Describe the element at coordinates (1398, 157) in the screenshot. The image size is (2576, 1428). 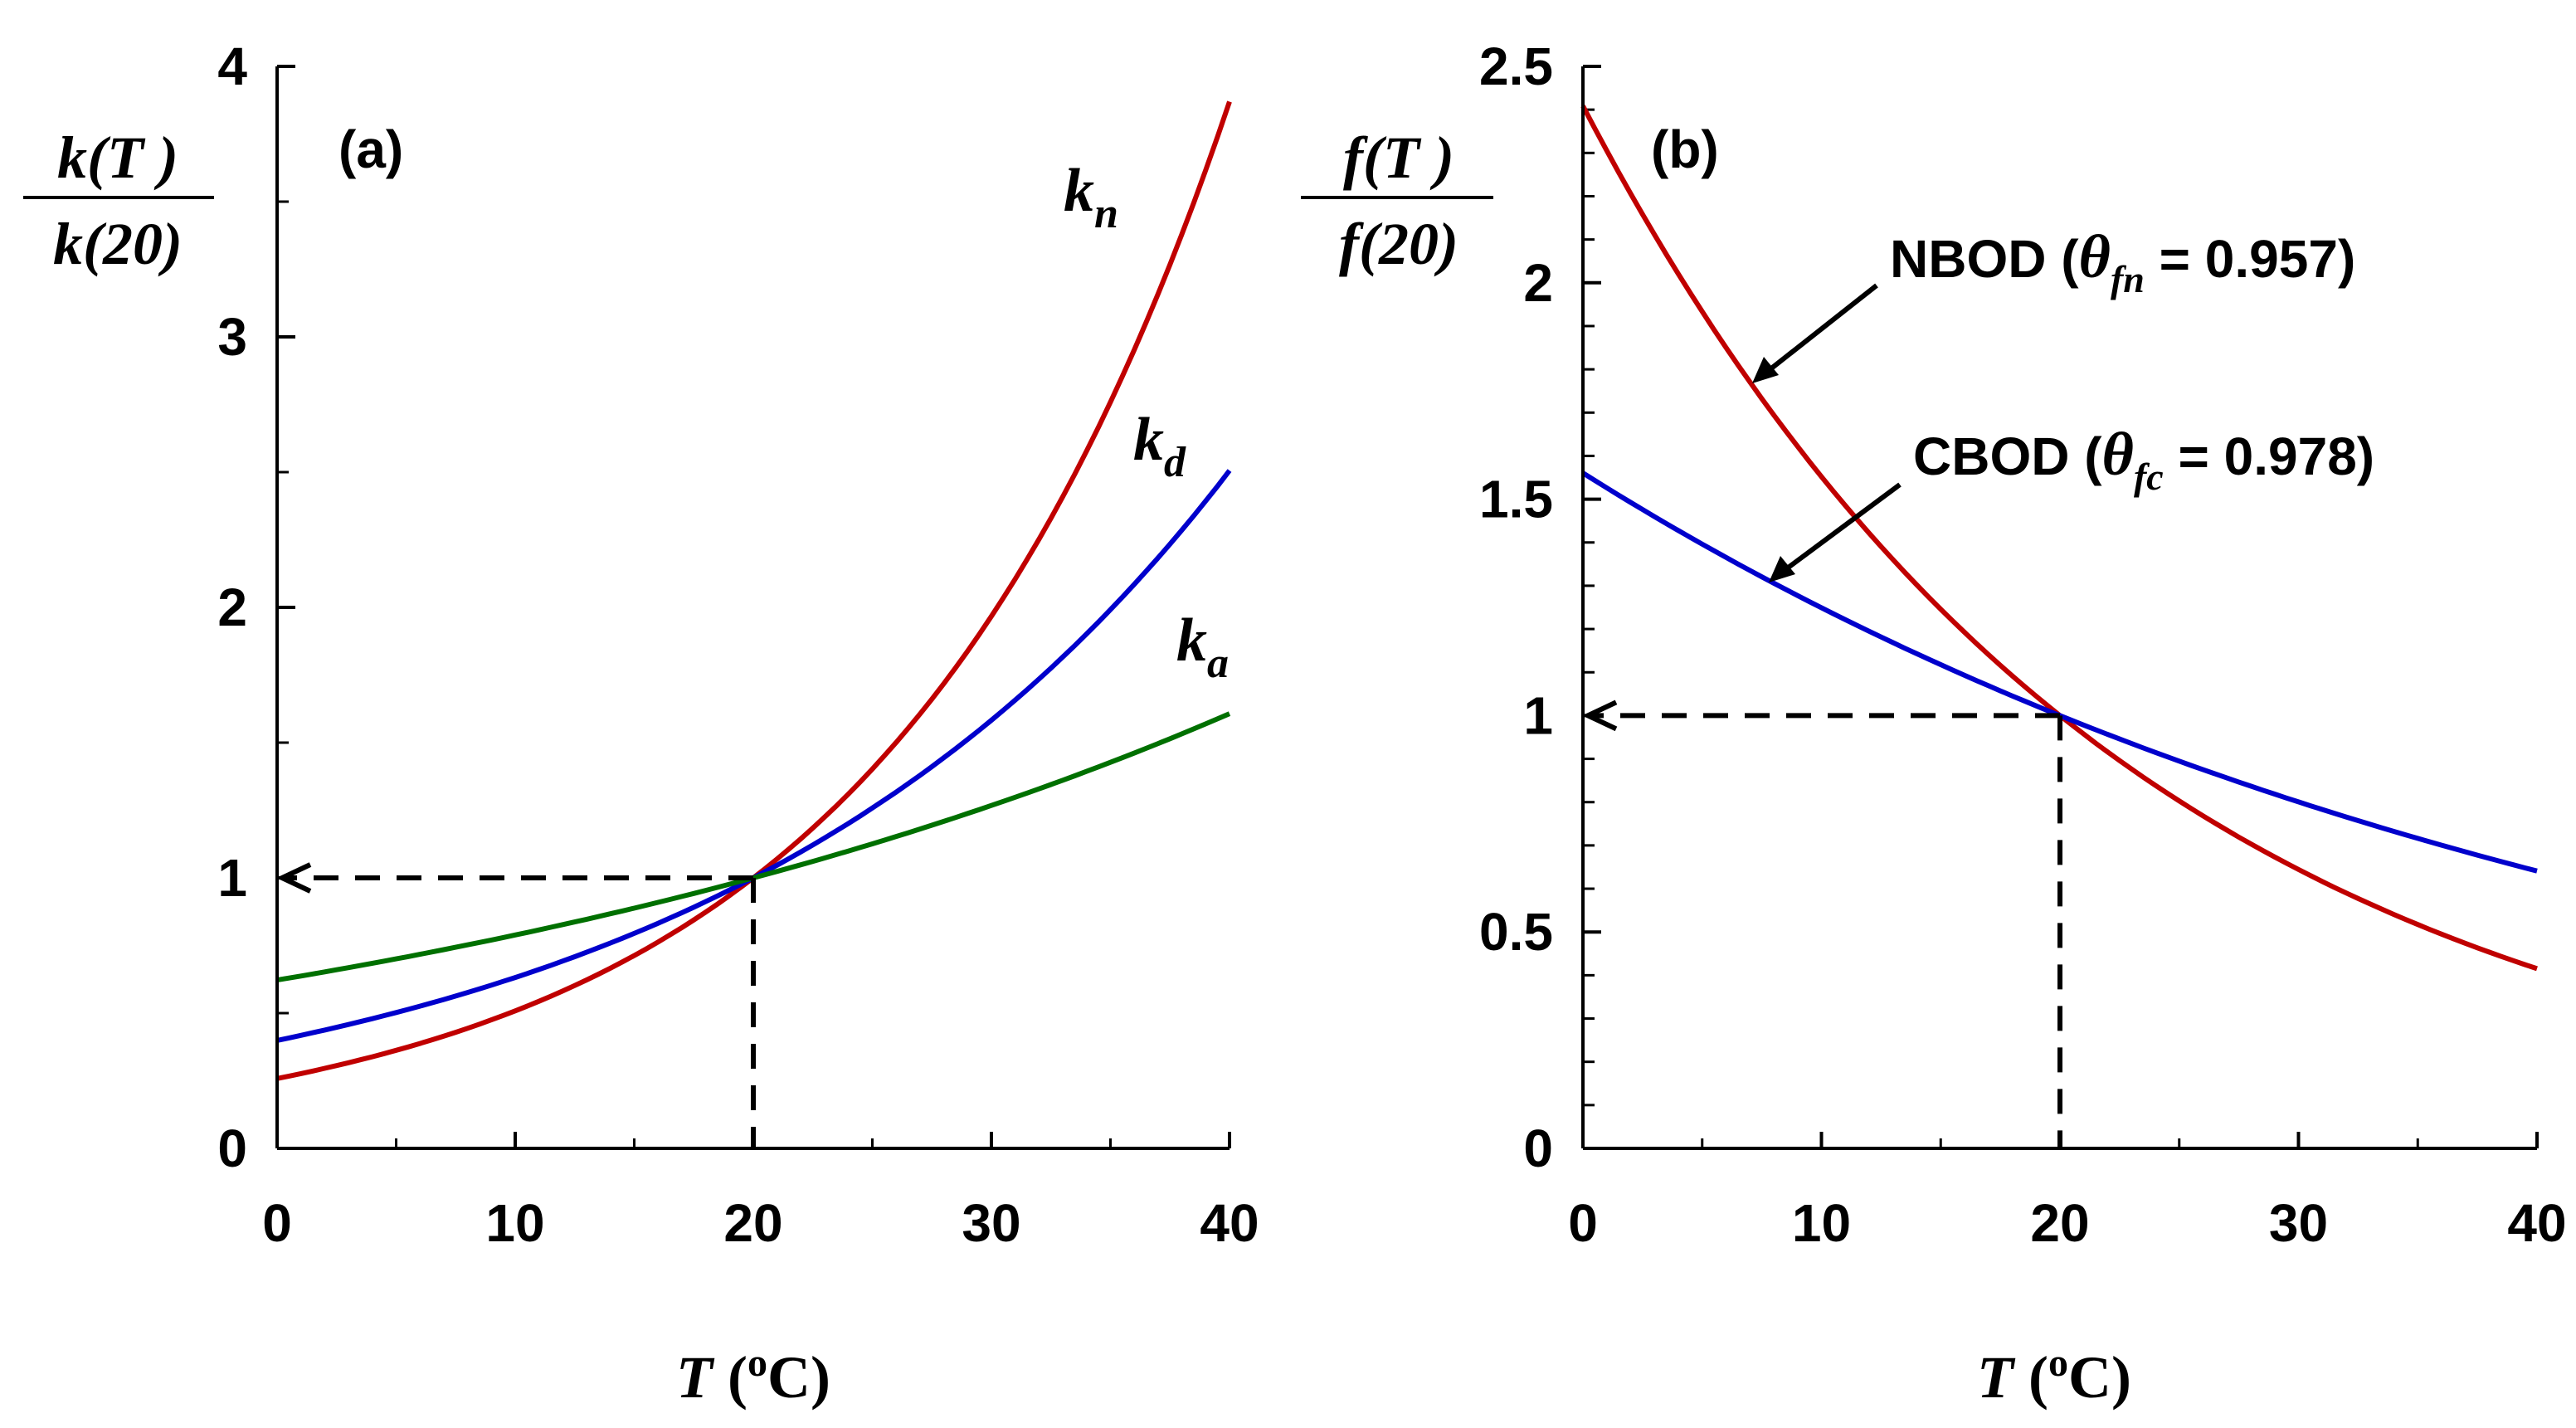
I see `panel-b-ylabel-numerator: f(T )` at that location.